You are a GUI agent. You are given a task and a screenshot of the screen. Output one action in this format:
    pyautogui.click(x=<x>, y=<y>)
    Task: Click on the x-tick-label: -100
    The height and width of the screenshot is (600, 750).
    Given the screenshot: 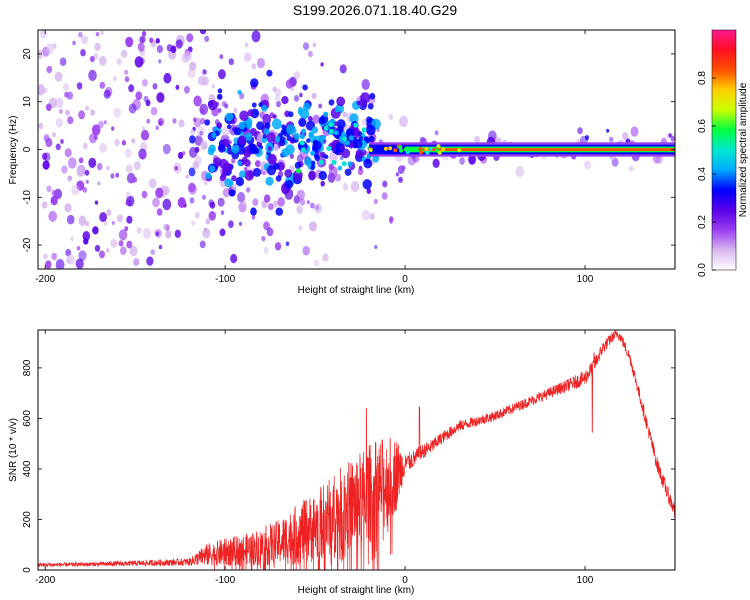 What is the action you would take?
    pyautogui.click(x=225, y=279)
    